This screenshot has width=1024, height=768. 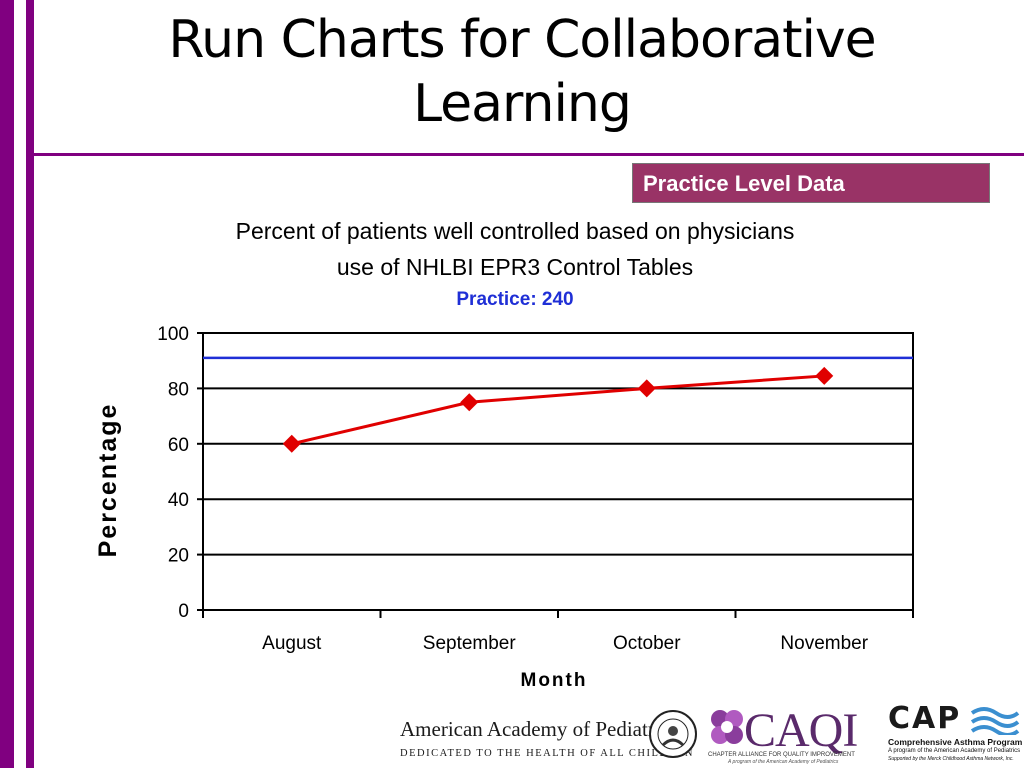 What do you see at coordinates (178, 556) in the screenshot?
I see `y-tick-label: 20` at bounding box center [178, 556].